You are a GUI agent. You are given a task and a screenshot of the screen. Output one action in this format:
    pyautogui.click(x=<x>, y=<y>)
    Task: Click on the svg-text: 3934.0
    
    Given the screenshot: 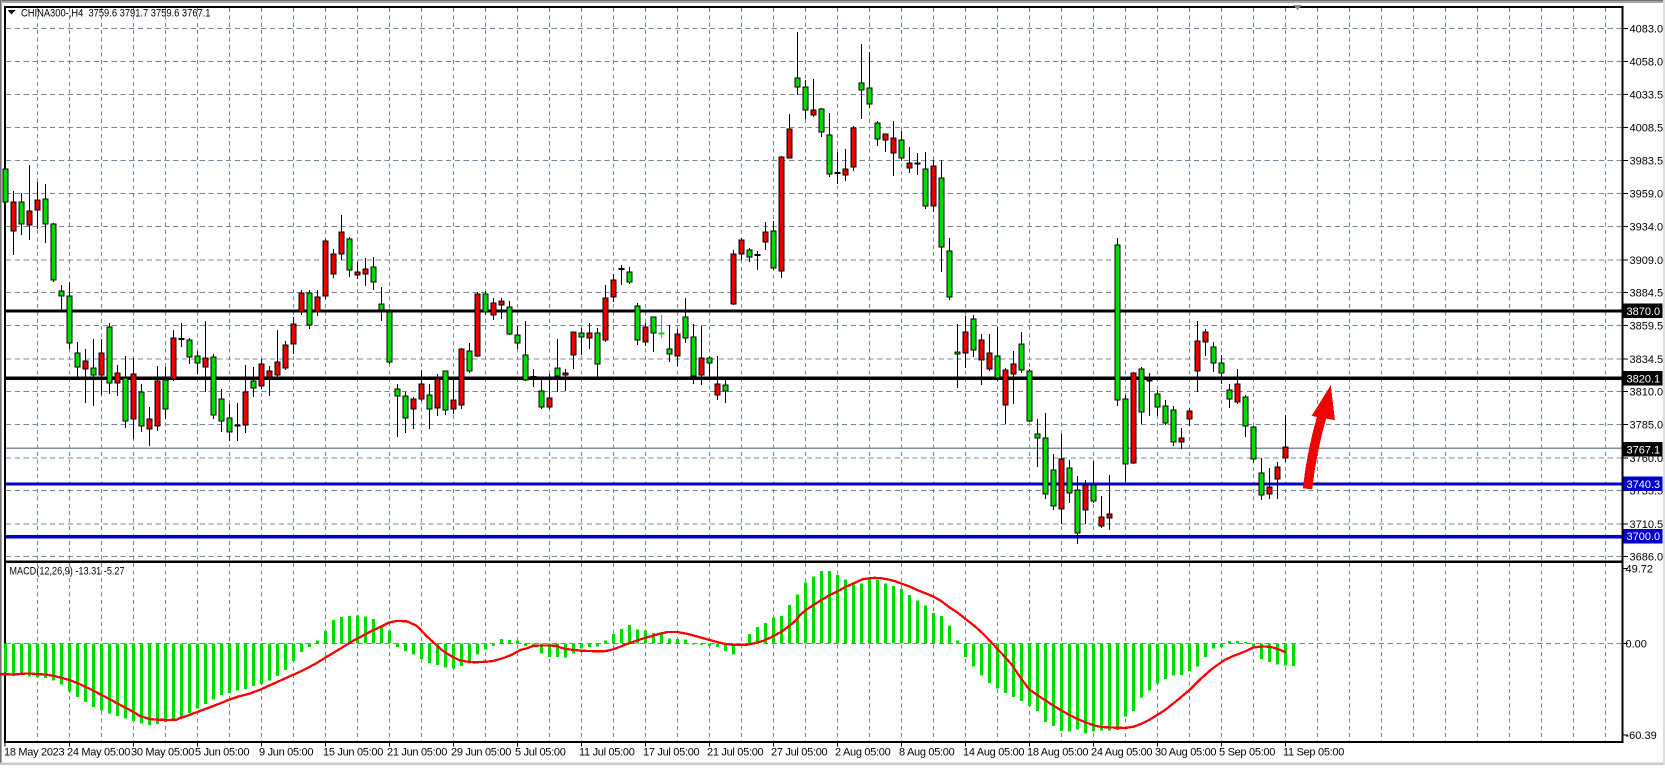 What is the action you would take?
    pyautogui.click(x=1647, y=228)
    